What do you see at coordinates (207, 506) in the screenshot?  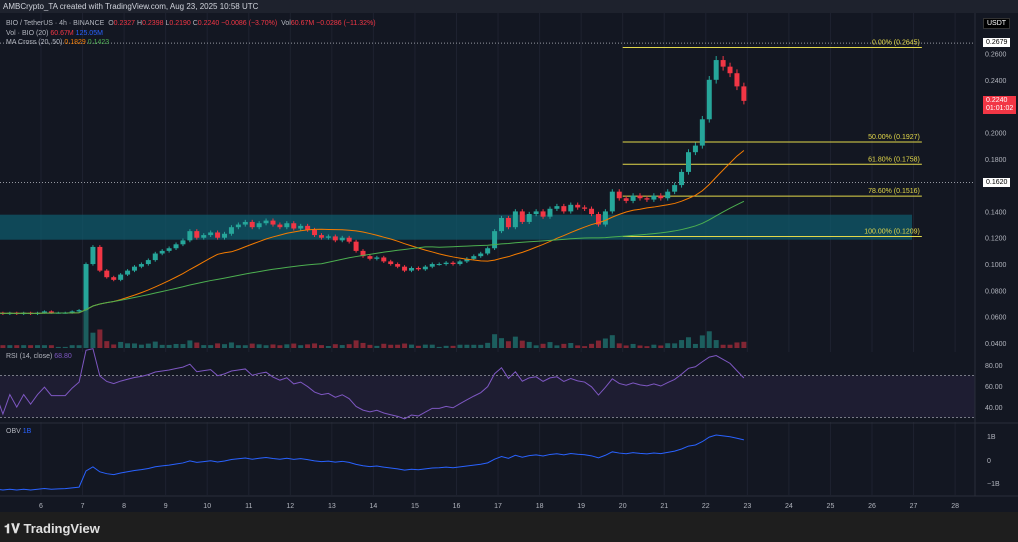 I see `date-tick: 10` at bounding box center [207, 506].